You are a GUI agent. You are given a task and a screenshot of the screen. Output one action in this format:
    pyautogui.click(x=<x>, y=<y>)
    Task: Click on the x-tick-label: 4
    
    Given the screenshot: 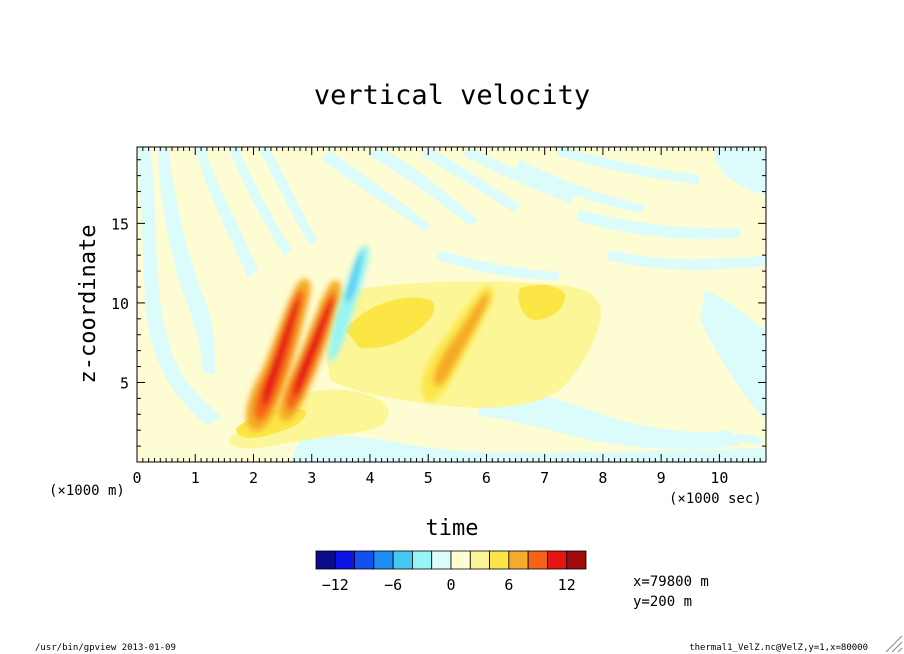 What is the action you would take?
    pyautogui.click(x=369, y=478)
    